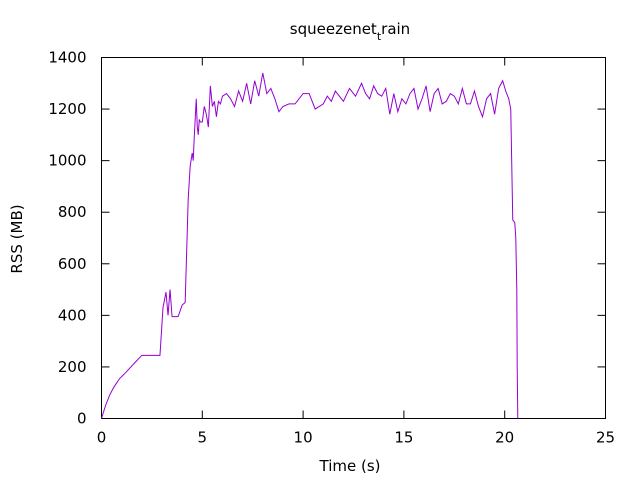  I want to click on chart-title-main: squeezenet, so click(333, 29).